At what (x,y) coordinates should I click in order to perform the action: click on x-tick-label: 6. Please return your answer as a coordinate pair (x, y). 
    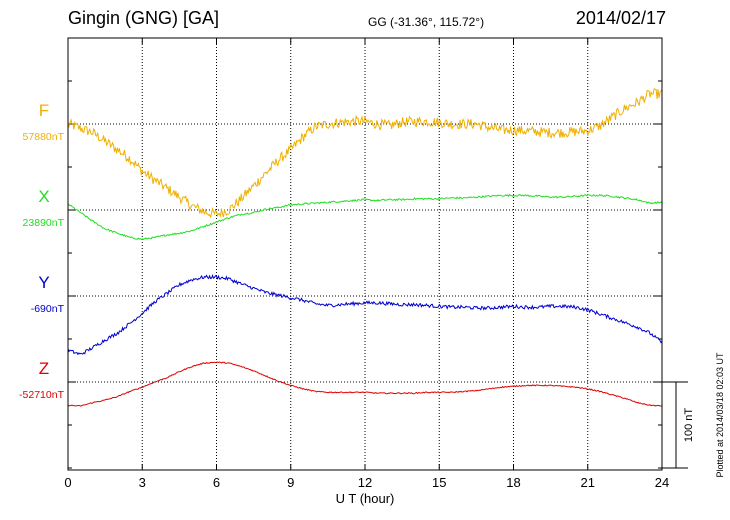
    Looking at the image, I should click on (216, 482).